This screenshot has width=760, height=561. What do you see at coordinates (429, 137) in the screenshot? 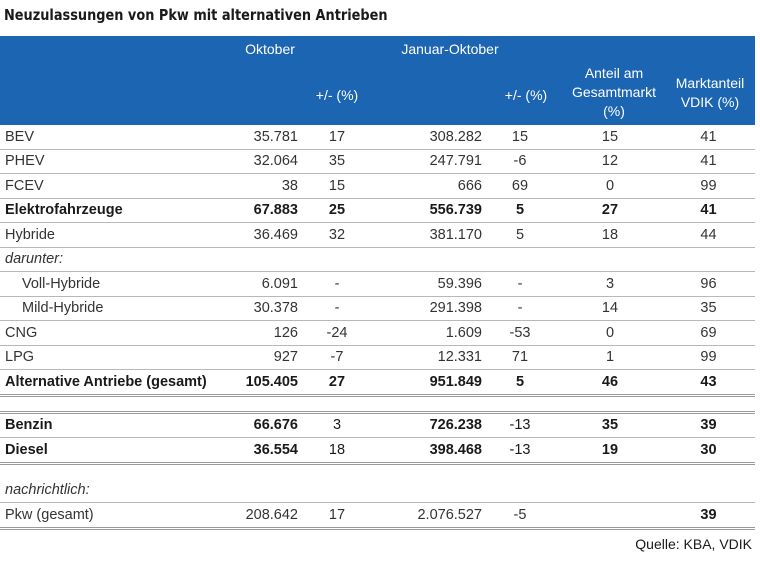
I see `cell-januar-oktober: 308.282` at bounding box center [429, 137].